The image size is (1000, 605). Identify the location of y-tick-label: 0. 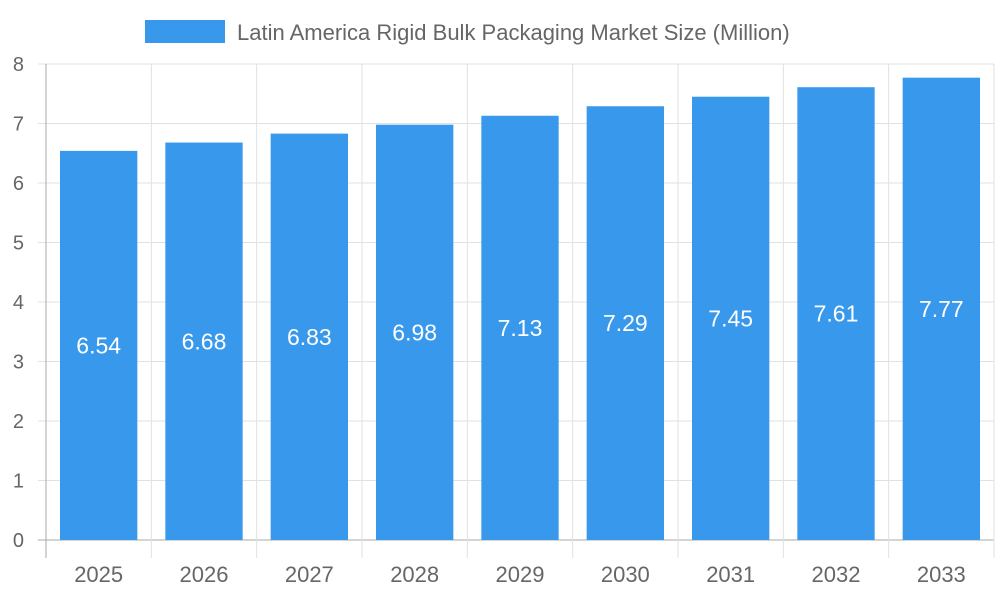
(18, 541).